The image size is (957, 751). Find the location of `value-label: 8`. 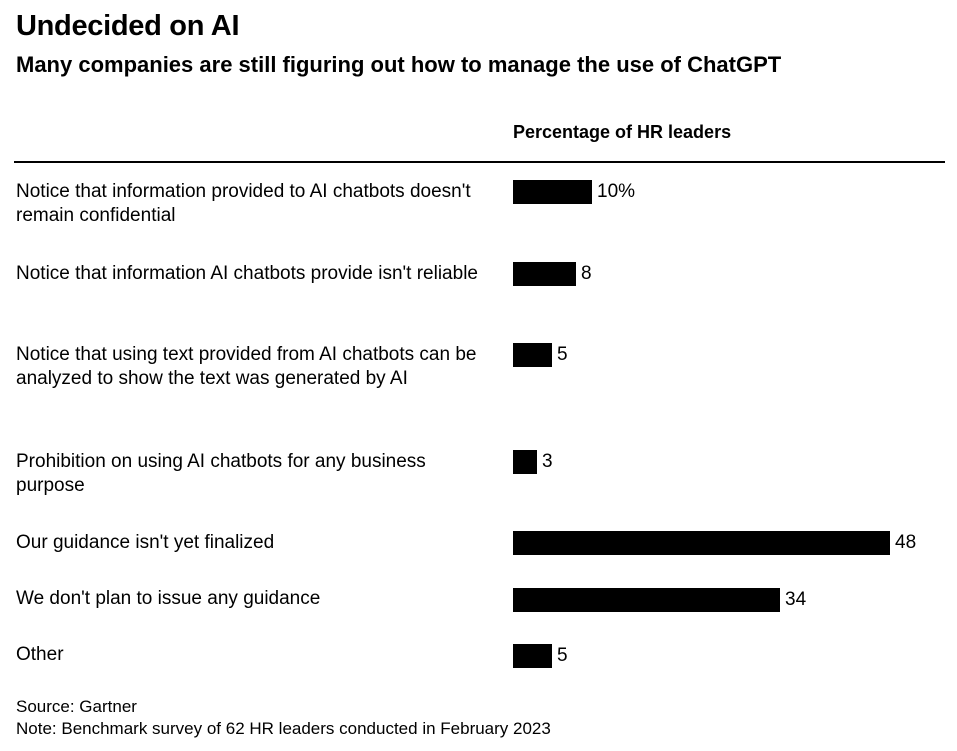

value-label: 8 is located at coordinates (586, 273).